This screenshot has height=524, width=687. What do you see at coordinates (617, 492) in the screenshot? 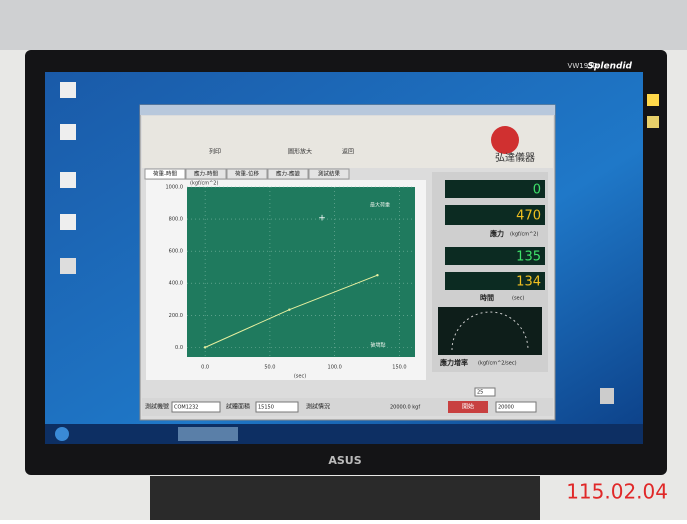
I see `photo-date-stamp: 115.02.04` at bounding box center [617, 492].